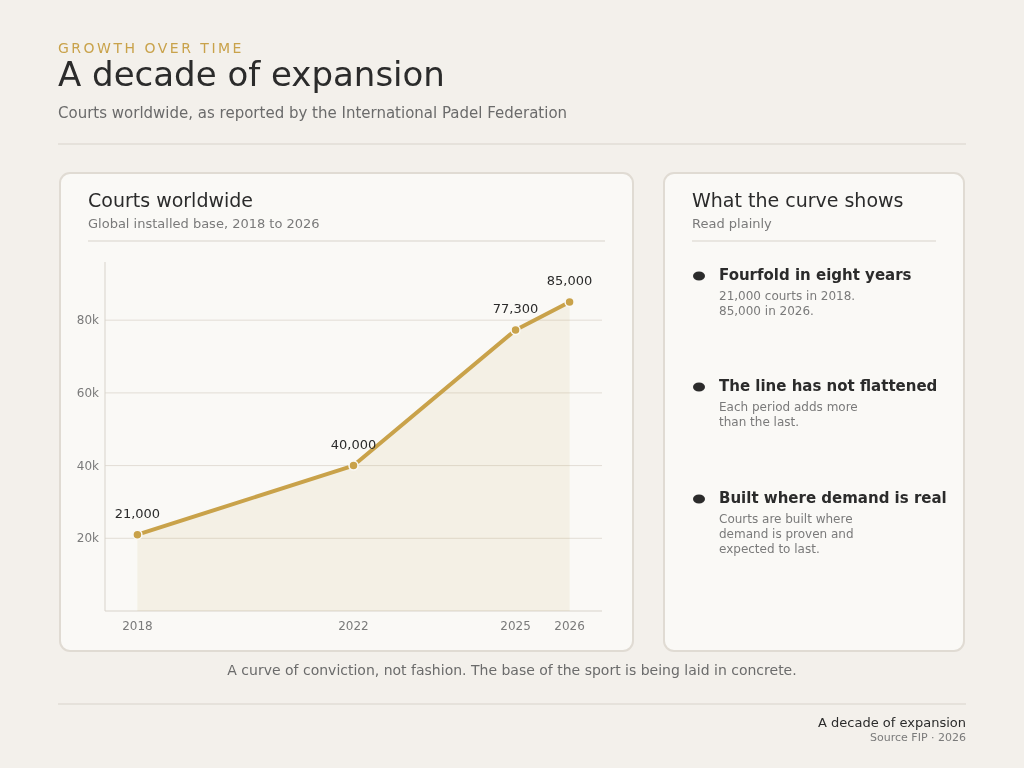  Describe the element at coordinates (569, 280) in the screenshot. I see `data-label: 85,000` at that location.